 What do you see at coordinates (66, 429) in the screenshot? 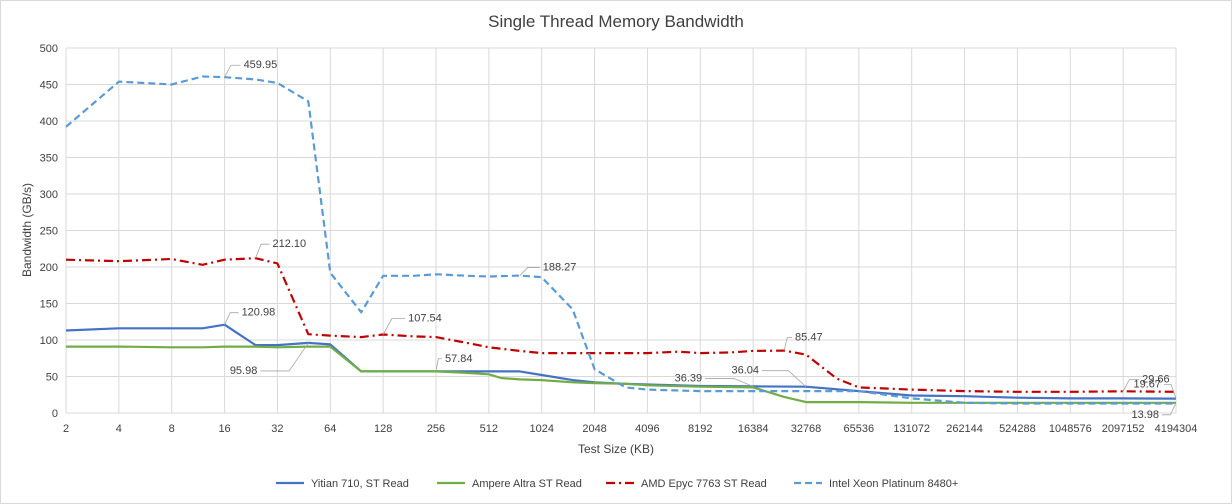
I see `x-tick-label: 2` at bounding box center [66, 429].